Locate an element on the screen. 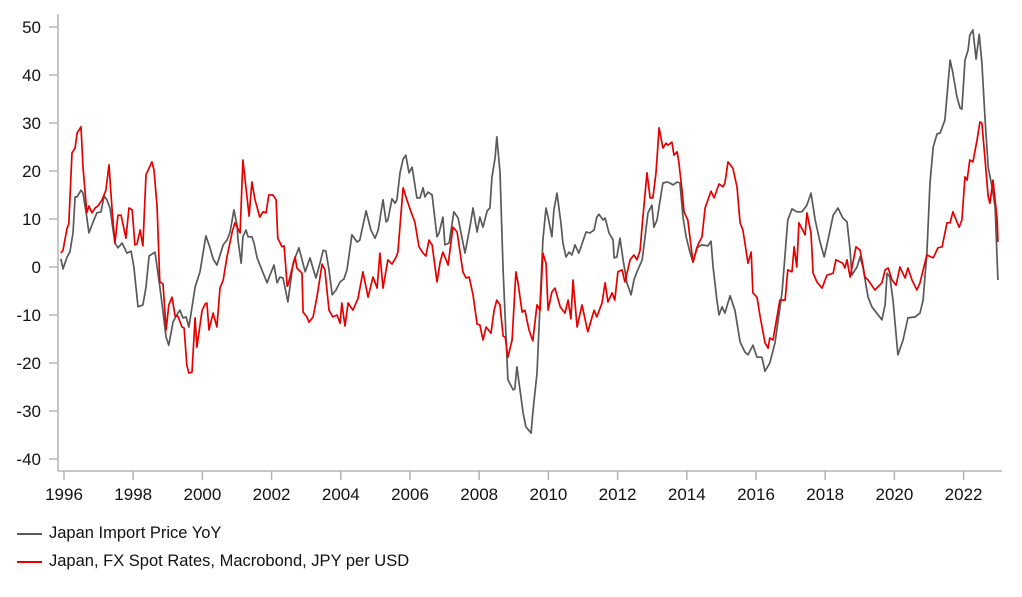 The image size is (1022, 597). legend-item-import-price: Japan Import Price YoY is located at coordinates (119, 533).